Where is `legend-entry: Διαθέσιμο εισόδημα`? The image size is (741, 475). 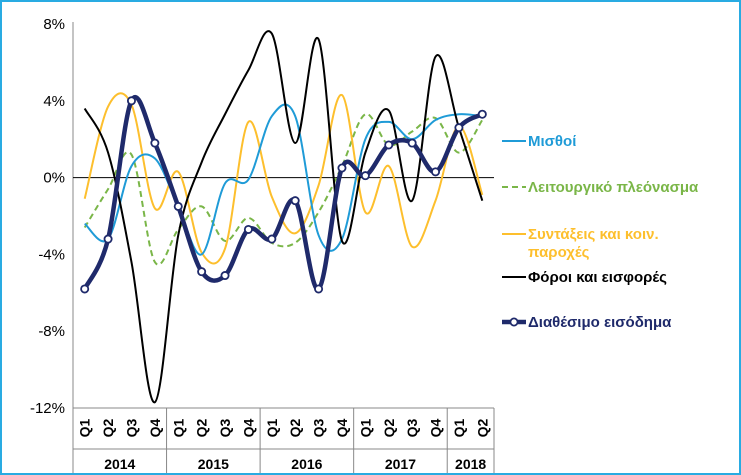 legend-entry: Διαθέσιμο εισόδημα is located at coordinates (600, 322).